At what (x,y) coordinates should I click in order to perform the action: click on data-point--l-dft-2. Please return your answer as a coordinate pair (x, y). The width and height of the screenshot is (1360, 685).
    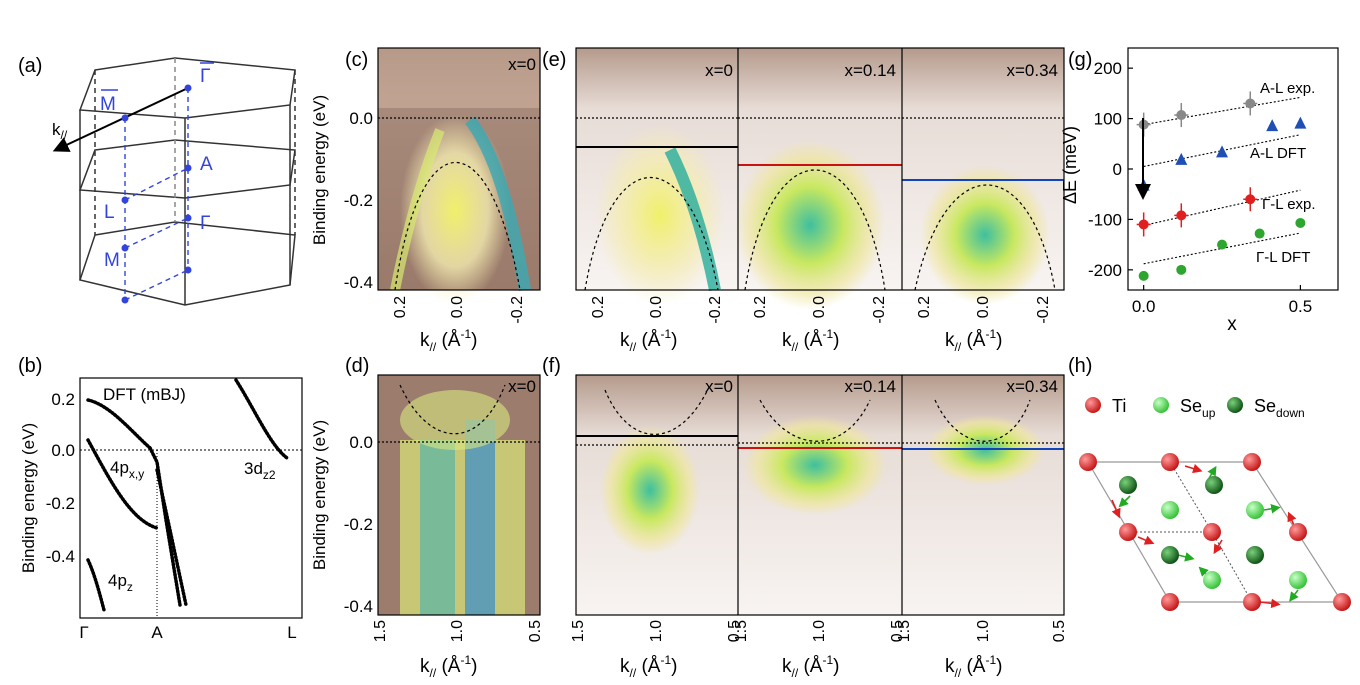
    Looking at the image, I should click on (1222, 244).